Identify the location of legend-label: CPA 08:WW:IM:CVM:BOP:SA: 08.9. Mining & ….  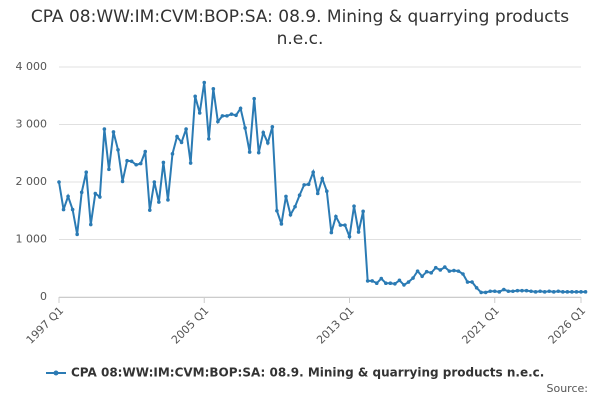
(307, 373).